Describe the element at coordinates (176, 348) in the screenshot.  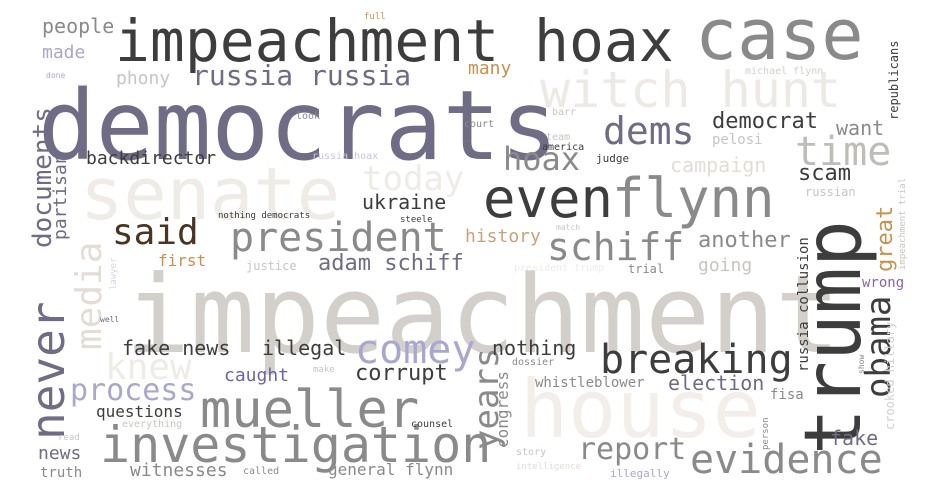
I see `word: fake news` at that location.